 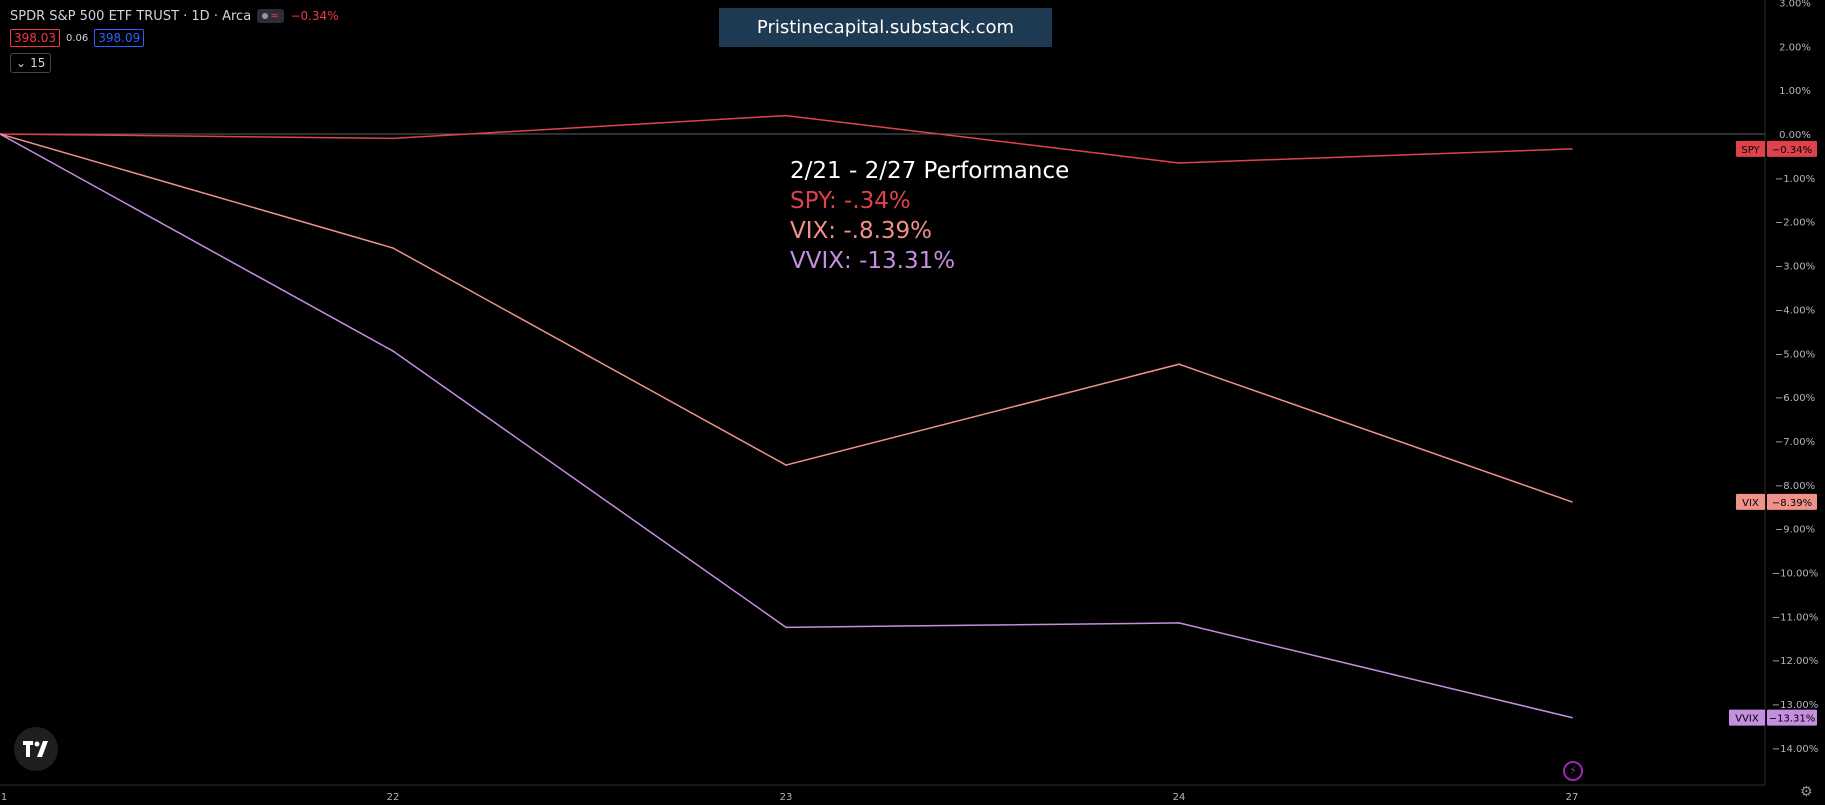 What do you see at coordinates (1795, 135) in the screenshot?
I see `y-tick-label: 0.00%` at bounding box center [1795, 135].